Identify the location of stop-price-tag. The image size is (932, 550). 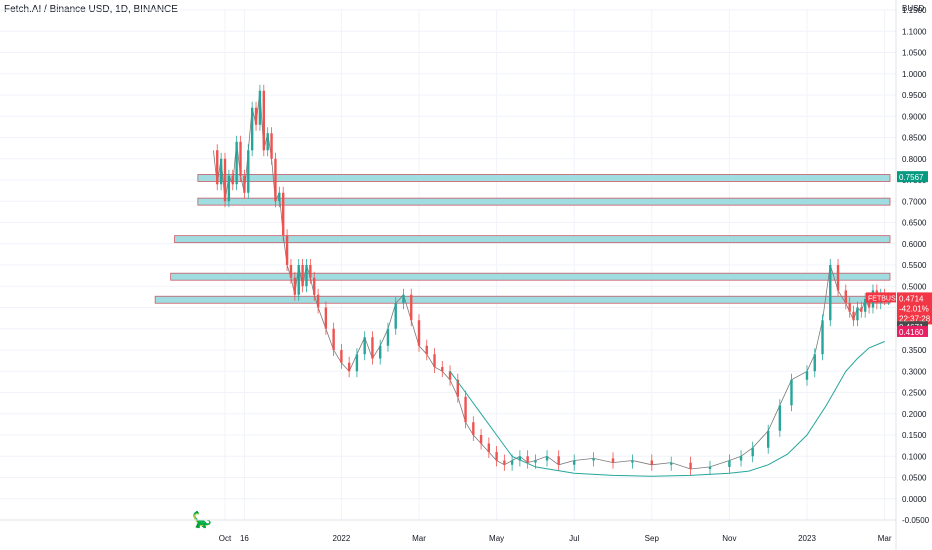
(912, 331).